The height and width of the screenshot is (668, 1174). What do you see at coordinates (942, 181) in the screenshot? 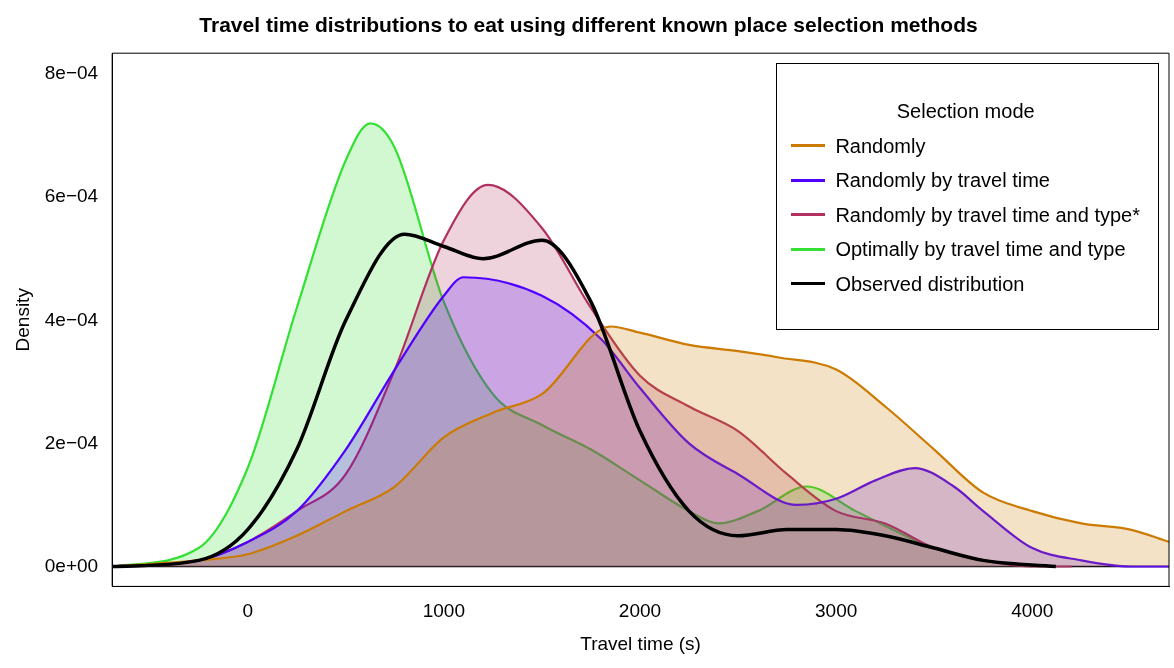
I see `legend-label: Randomly by travel time` at bounding box center [942, 181].